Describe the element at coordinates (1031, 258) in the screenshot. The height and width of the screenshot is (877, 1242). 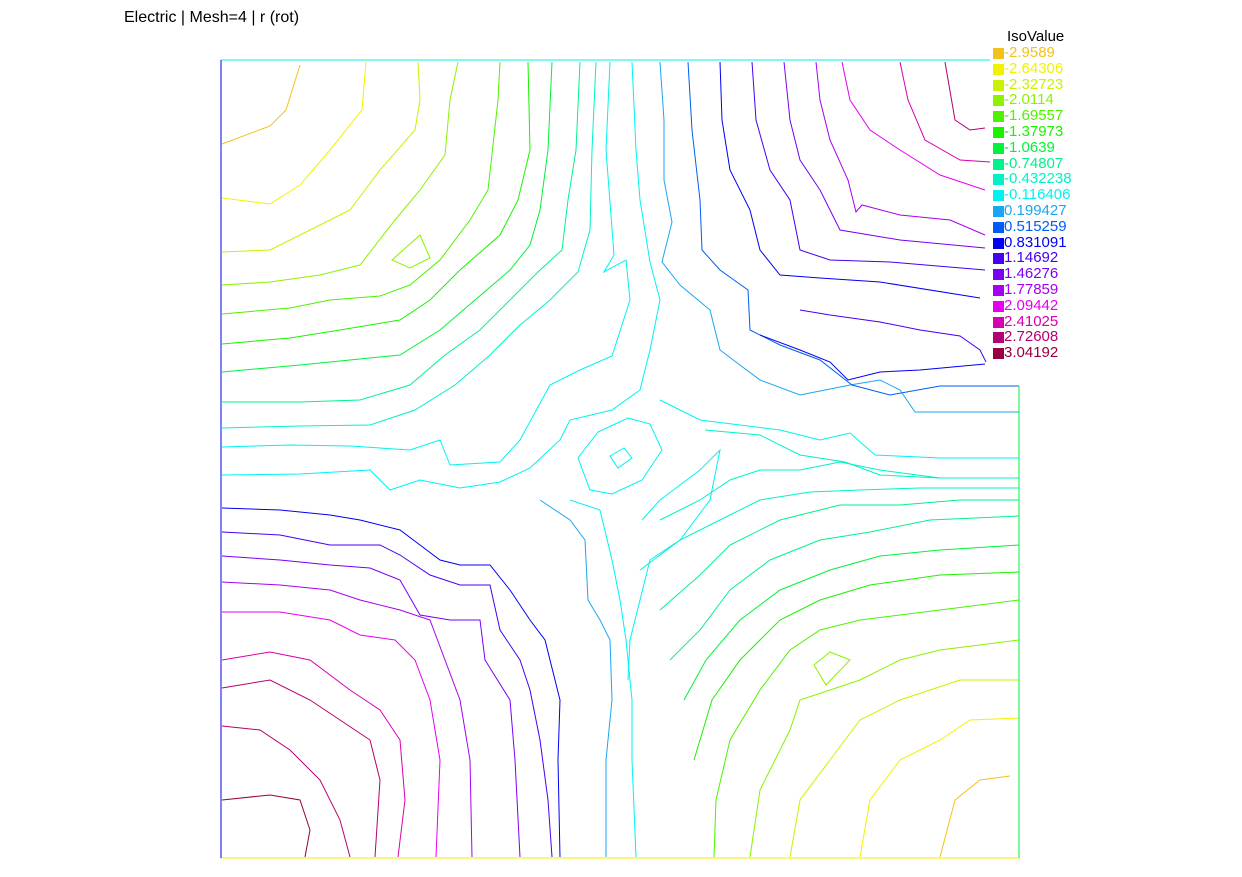
I see `legend-label: 1.14692` at that location.